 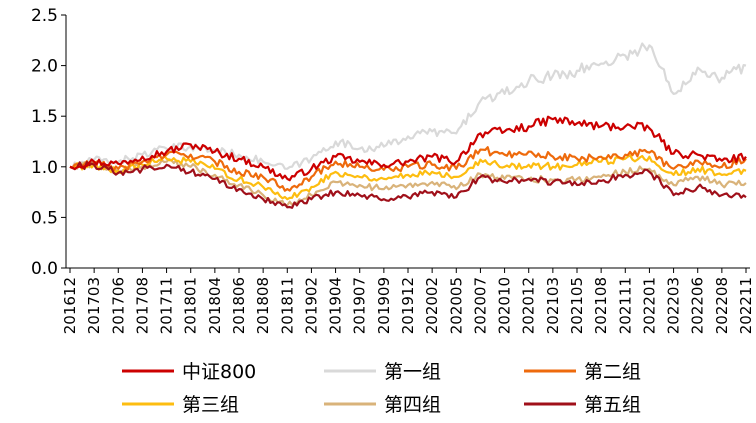 I want to click on x-tick-label: 202012, so click(x=529, y=305).